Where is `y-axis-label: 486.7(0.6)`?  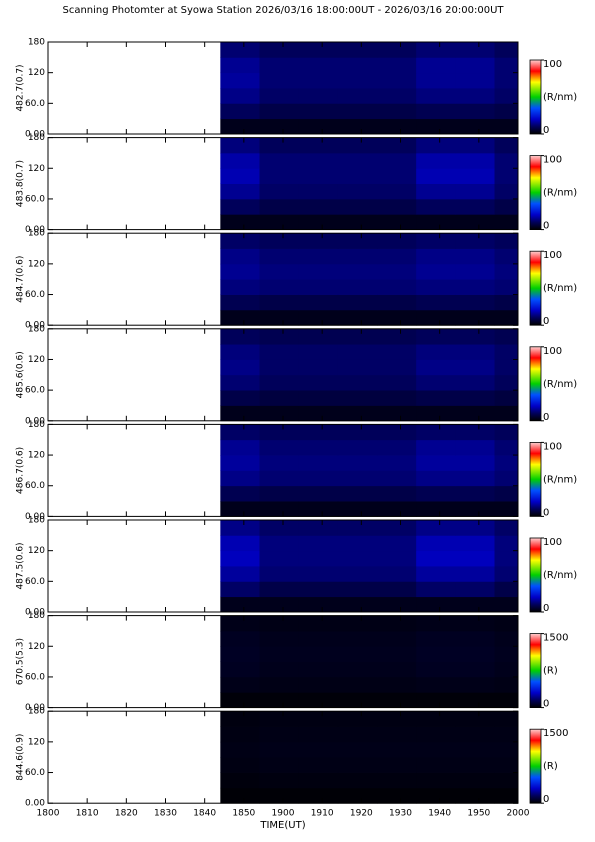
y-axis-label: 486.7(0.6) is located at coordinates (21, 470).